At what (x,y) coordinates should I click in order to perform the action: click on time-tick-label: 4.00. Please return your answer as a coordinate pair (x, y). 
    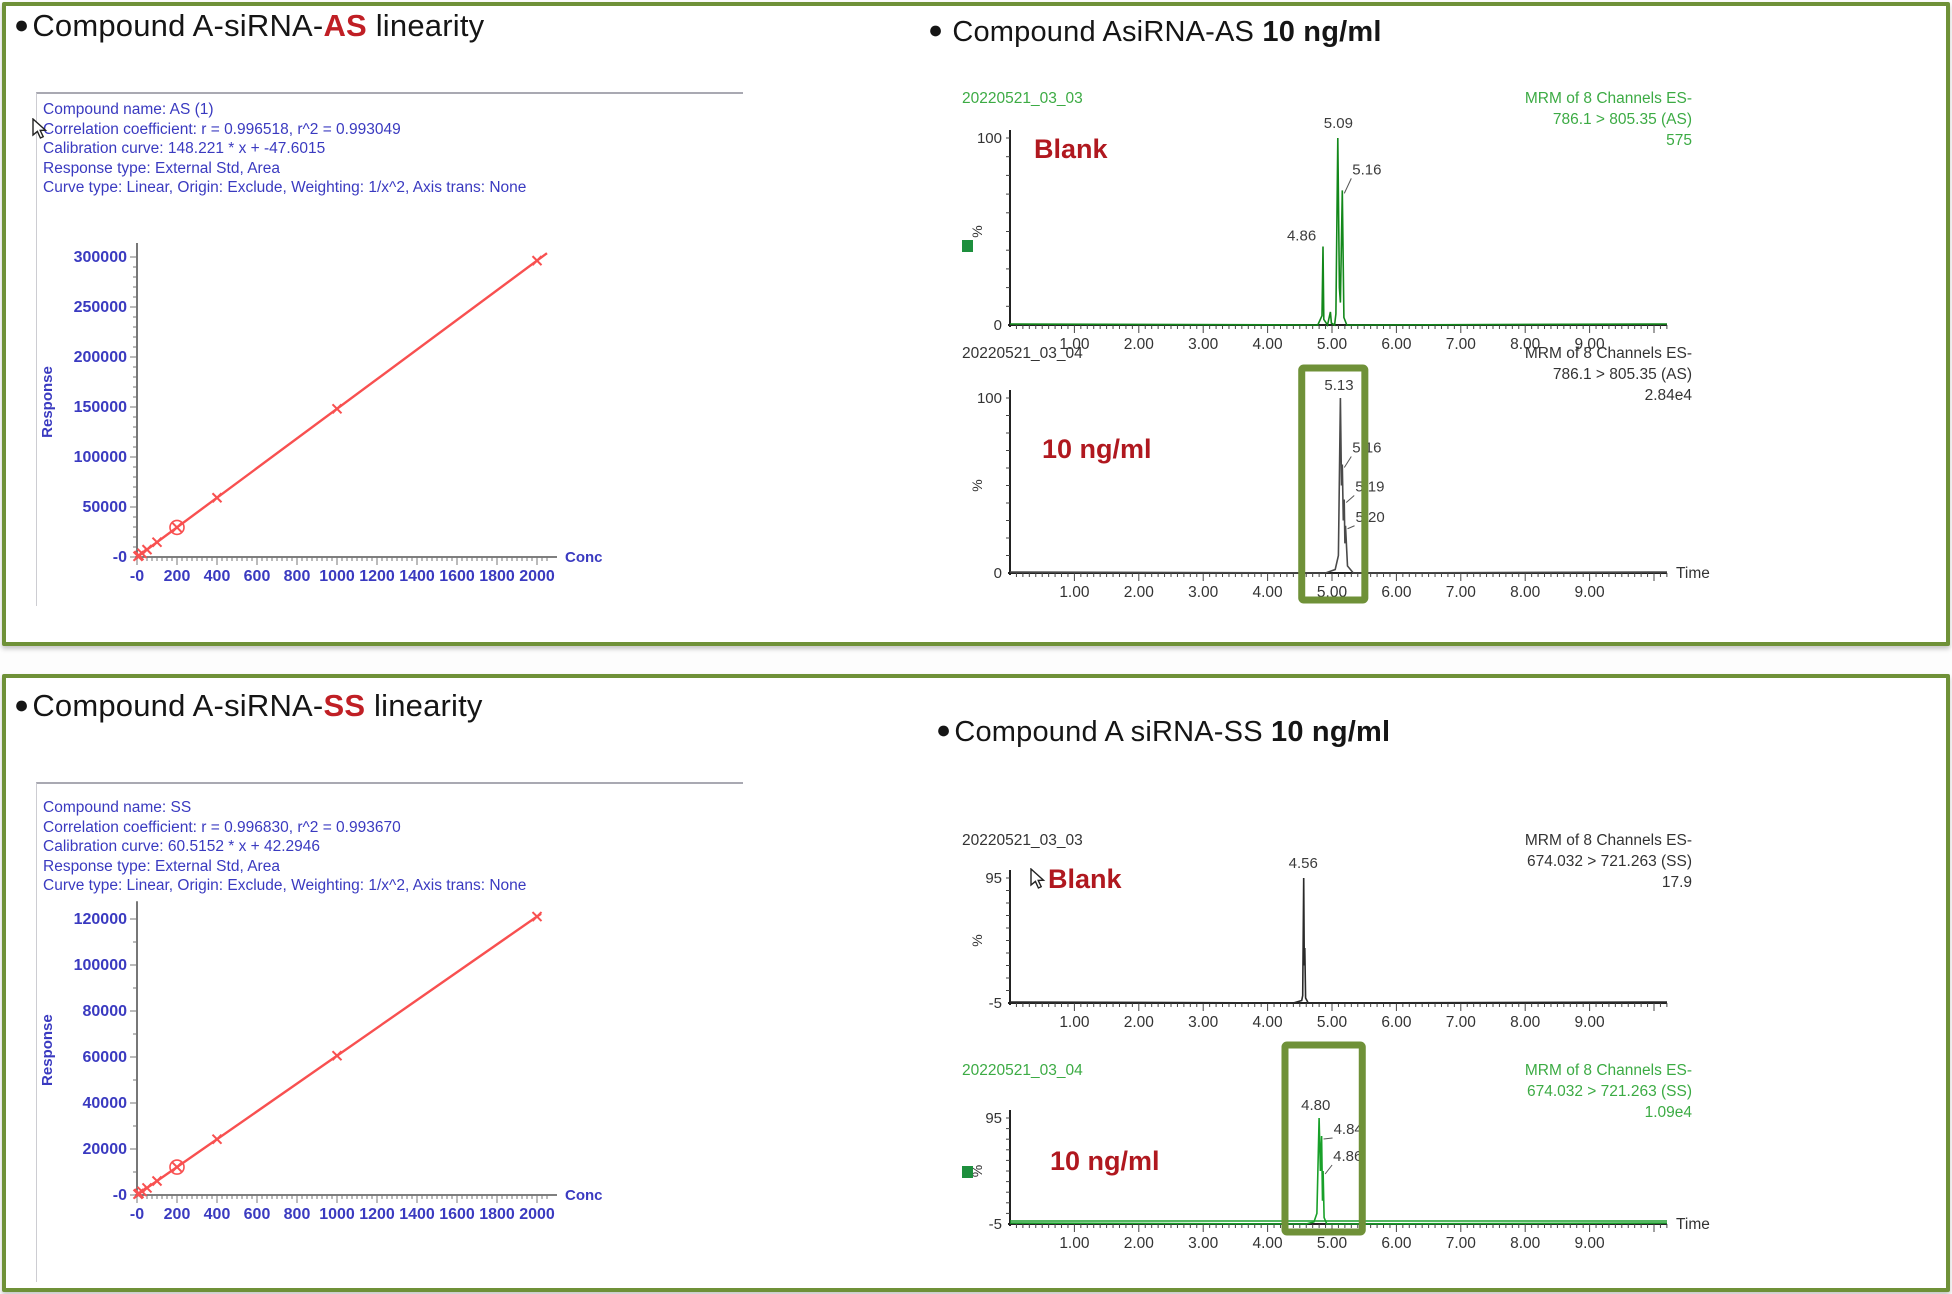
    Looking at the image, I should click on (1268, 1243).